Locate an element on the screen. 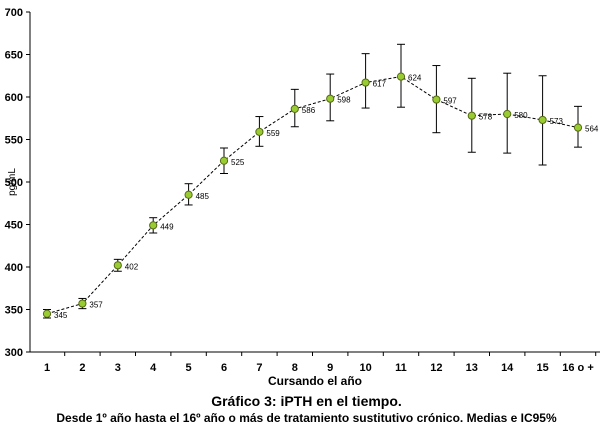 The image size is (613, 432). data-label: 564 is located at coordinates (592, 129).